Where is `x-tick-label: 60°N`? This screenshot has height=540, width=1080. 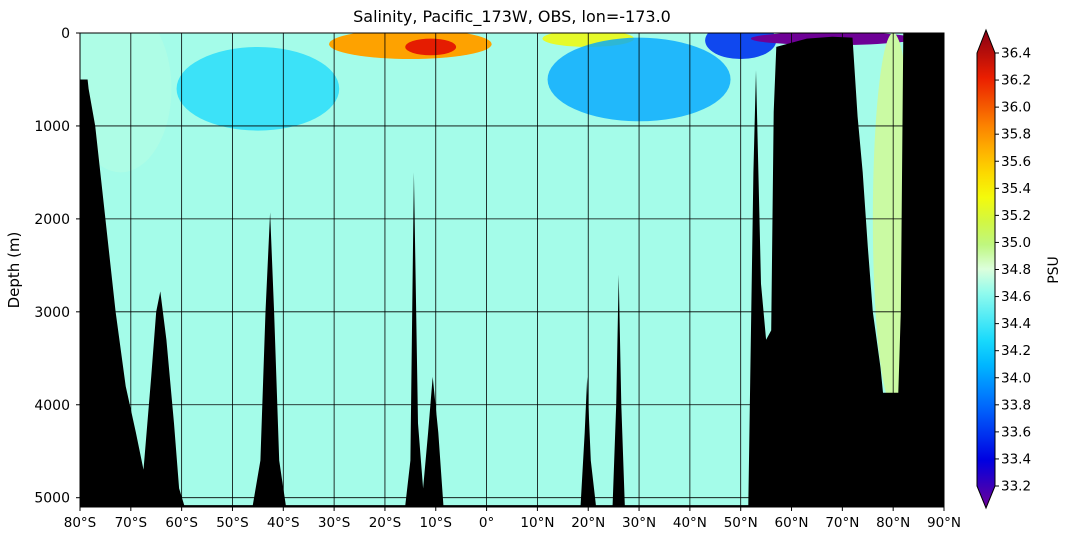
x-tick-label: 60°N is located at coordinates (792, 523).